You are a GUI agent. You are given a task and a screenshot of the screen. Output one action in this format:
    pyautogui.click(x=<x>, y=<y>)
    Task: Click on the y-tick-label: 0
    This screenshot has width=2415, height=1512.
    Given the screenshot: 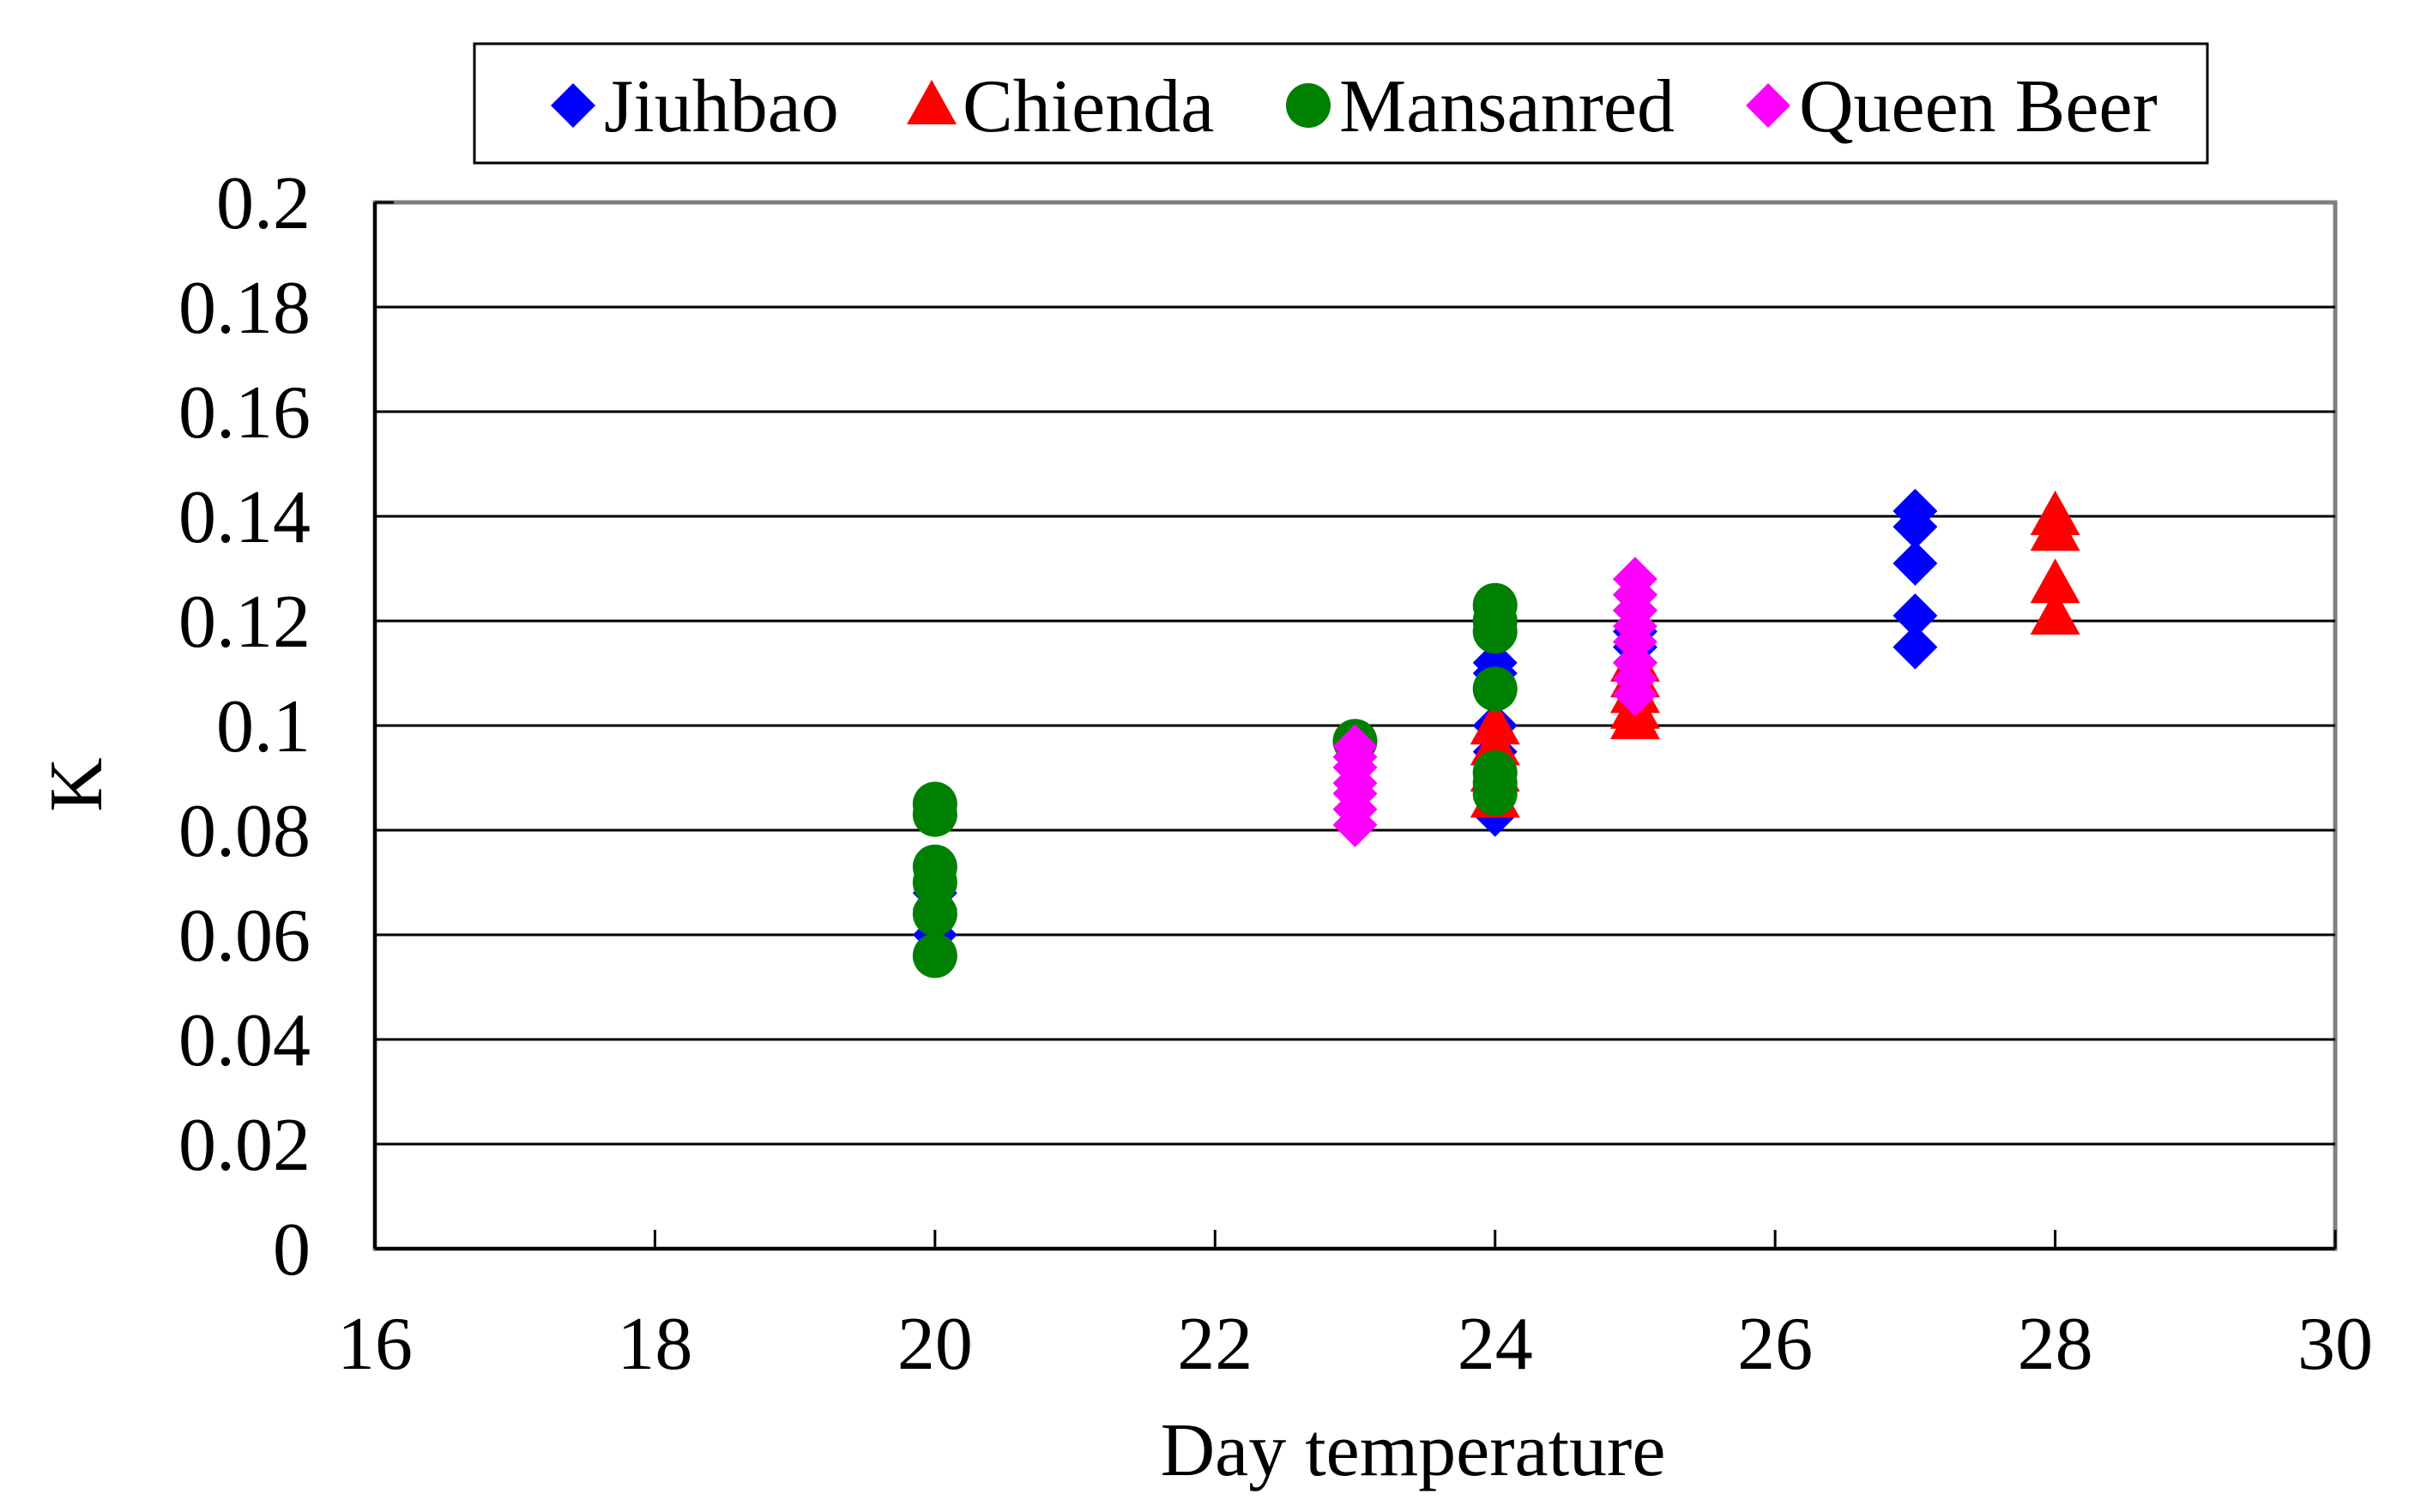 What is the action you would take?
    pyautogui.click(x=292, y=1250)
    